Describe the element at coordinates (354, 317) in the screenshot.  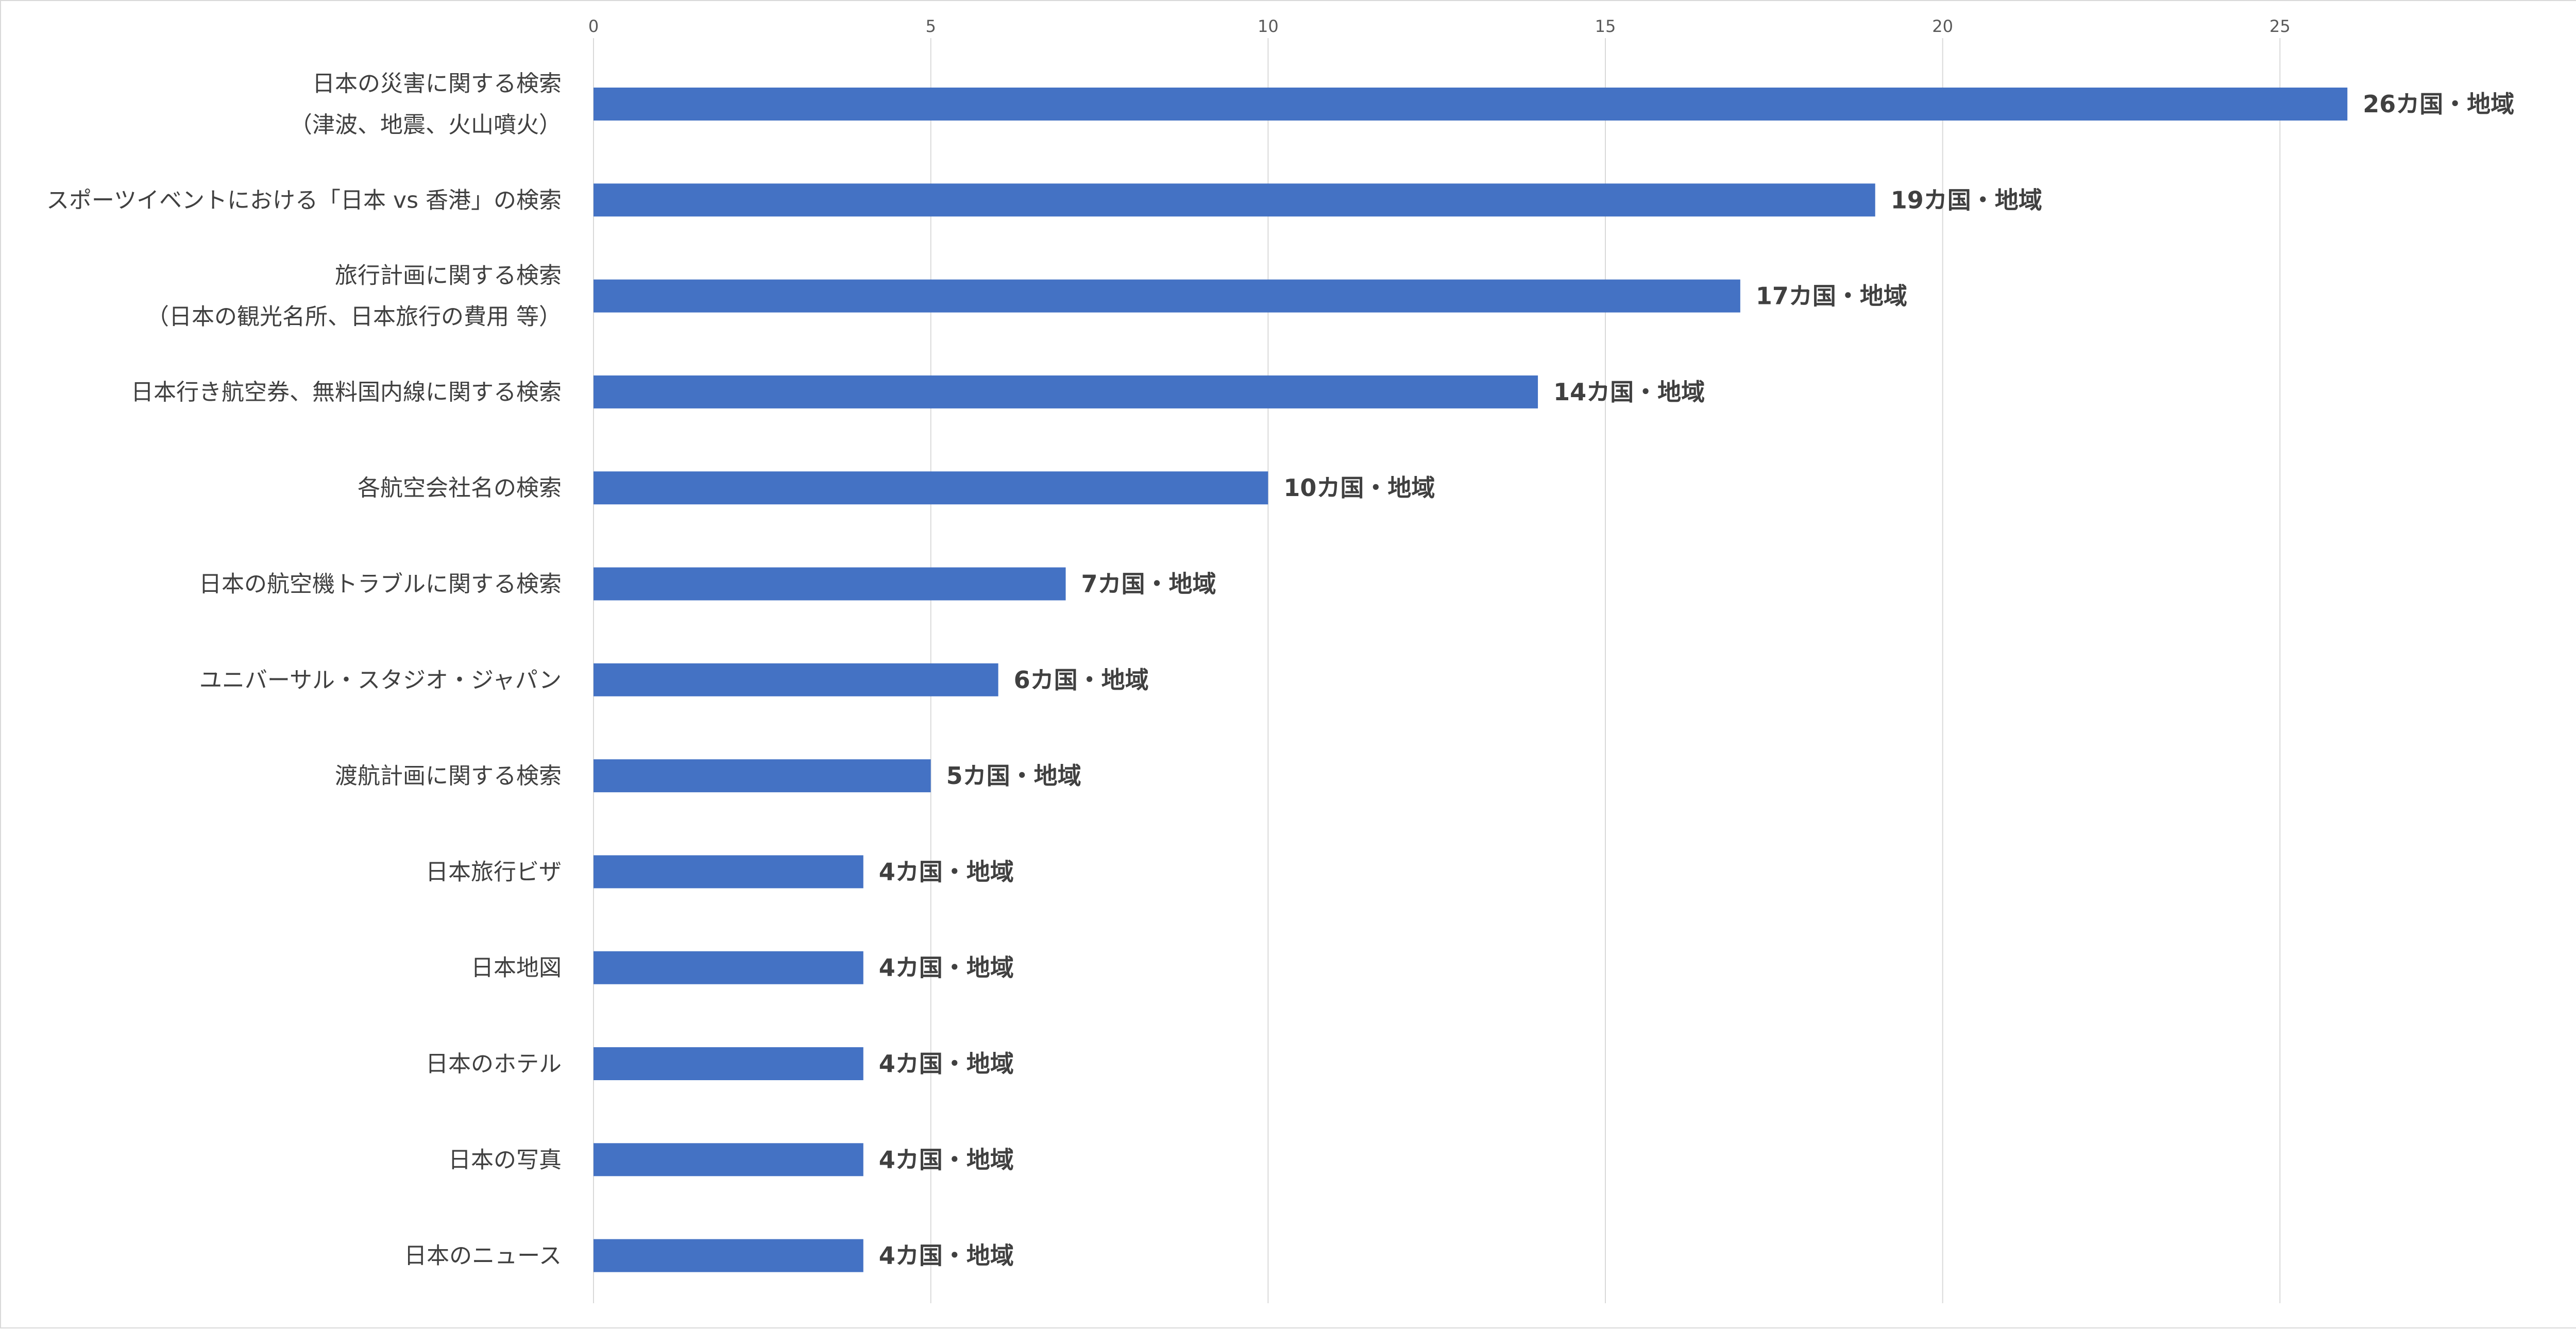
I see `category-label: （日本の観光名所、日本旅行の費用 等）` at that location.